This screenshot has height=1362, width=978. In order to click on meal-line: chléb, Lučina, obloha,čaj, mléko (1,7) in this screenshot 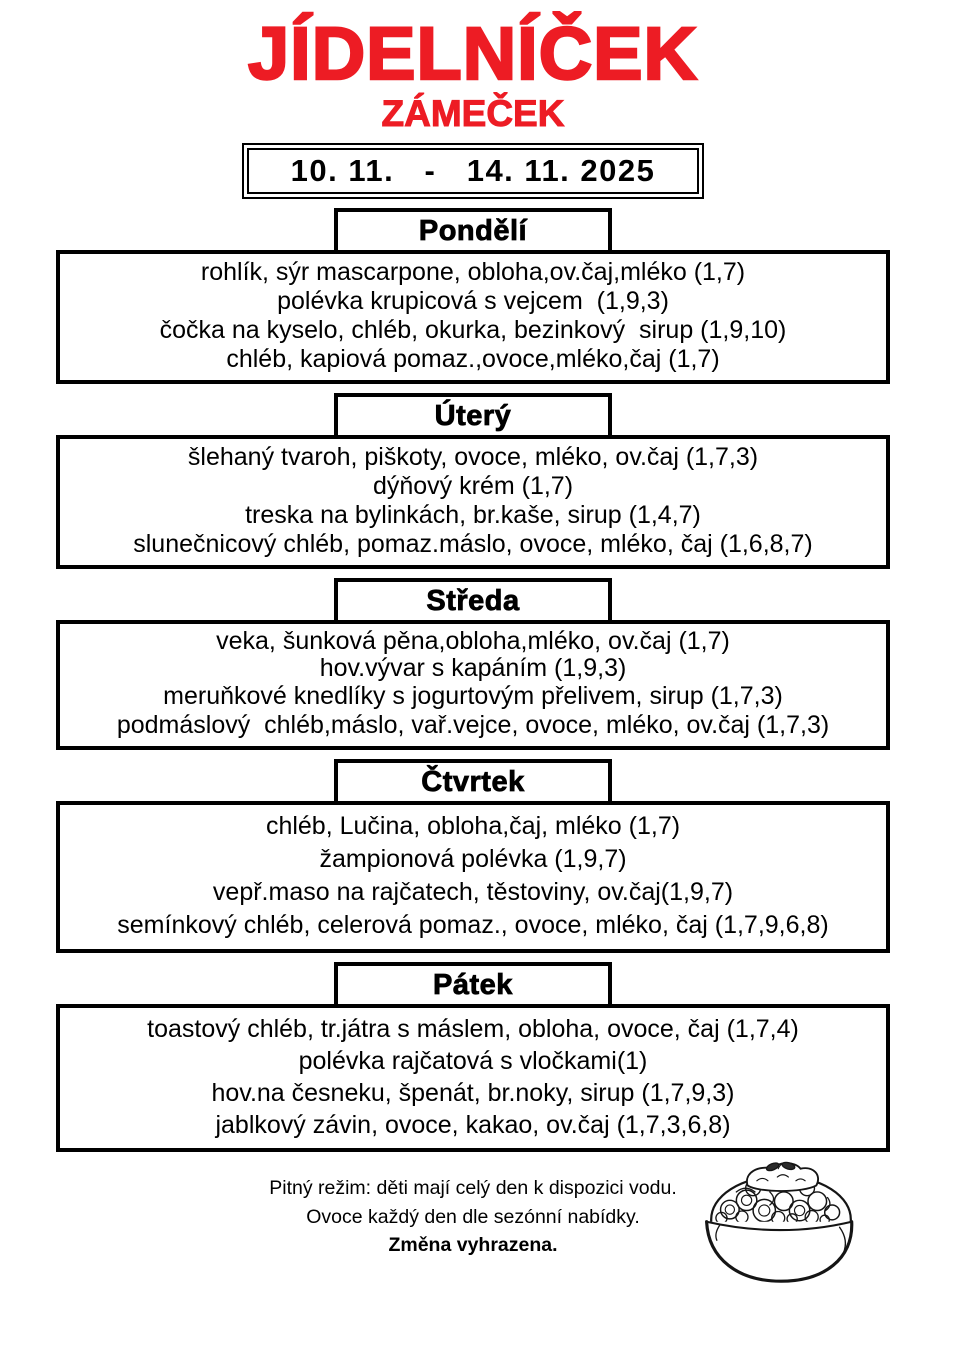, I will do `click(473, 826)`.